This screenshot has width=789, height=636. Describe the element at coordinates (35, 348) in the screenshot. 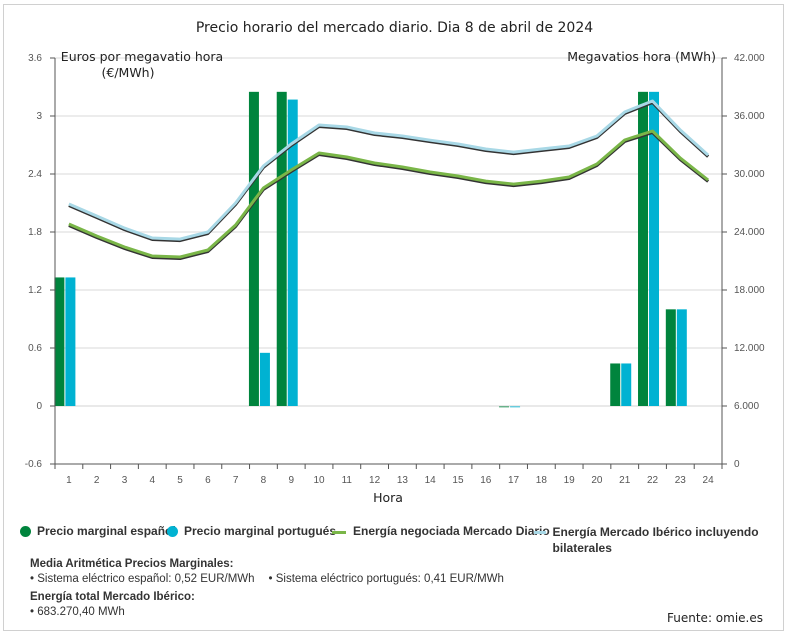

I see `left-tick-label: 0.6` at that location.